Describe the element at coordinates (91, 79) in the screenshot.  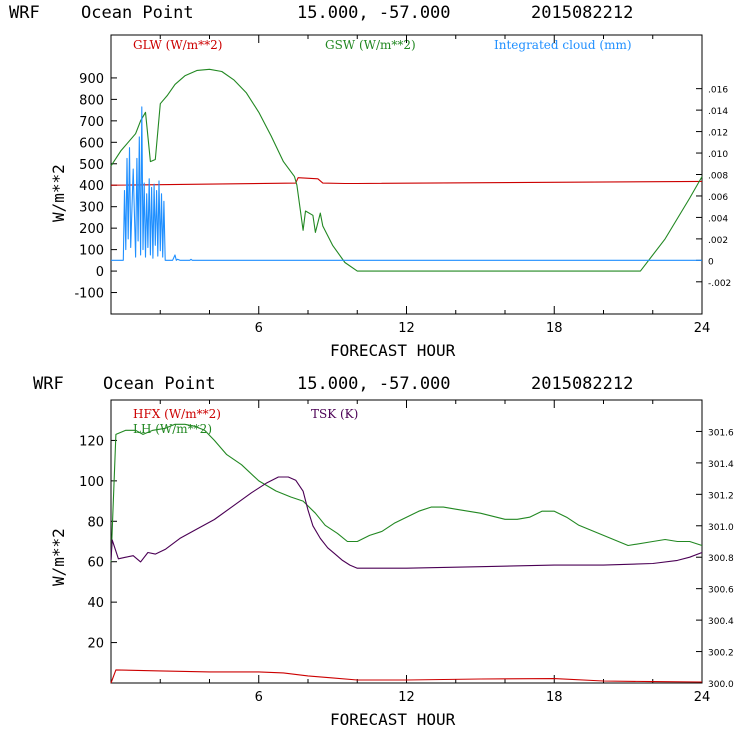
I see `y-tick-label: 900` at that location.